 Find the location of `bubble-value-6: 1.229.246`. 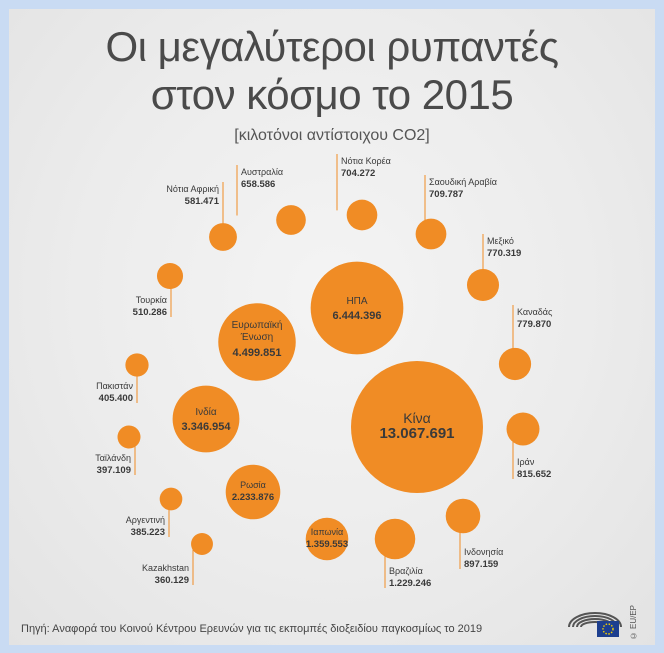

bubble-value-6: 1.229.246 is located at coordinates (410, 583).